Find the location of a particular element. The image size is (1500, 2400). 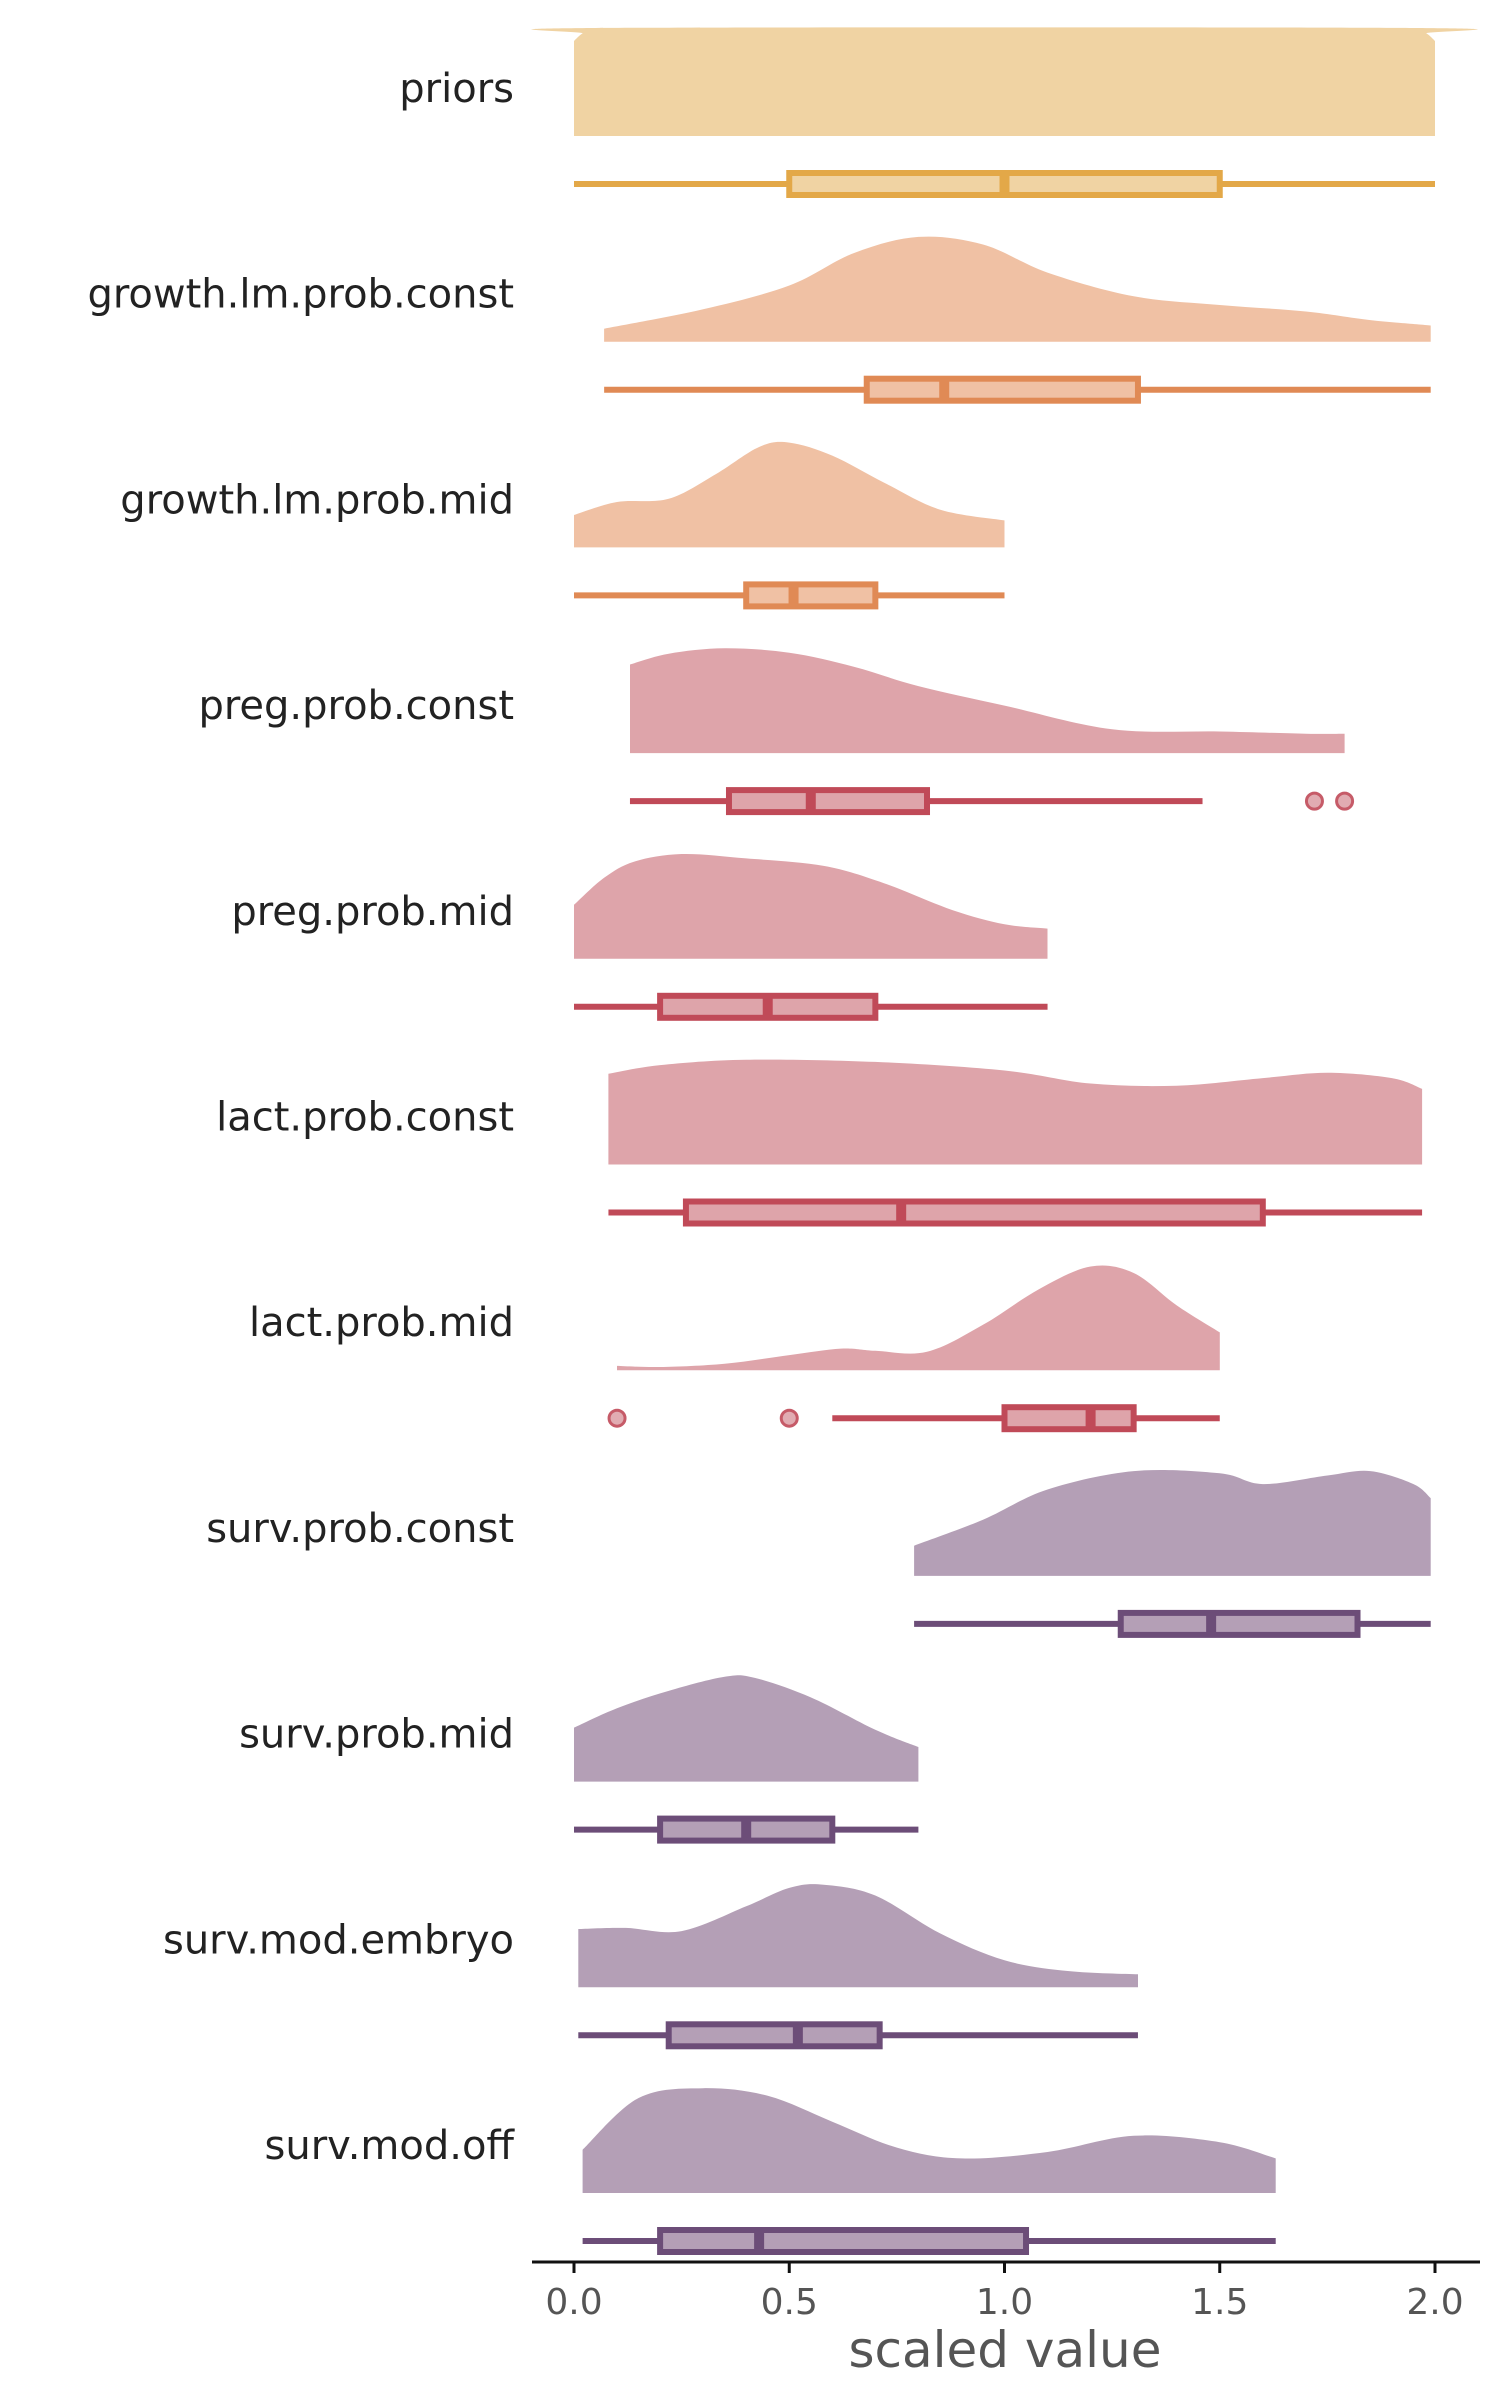

x-axis: 0.0 0.5 1.0 1.5 2.0 scaled value is located at coordinates (1006, 2319).